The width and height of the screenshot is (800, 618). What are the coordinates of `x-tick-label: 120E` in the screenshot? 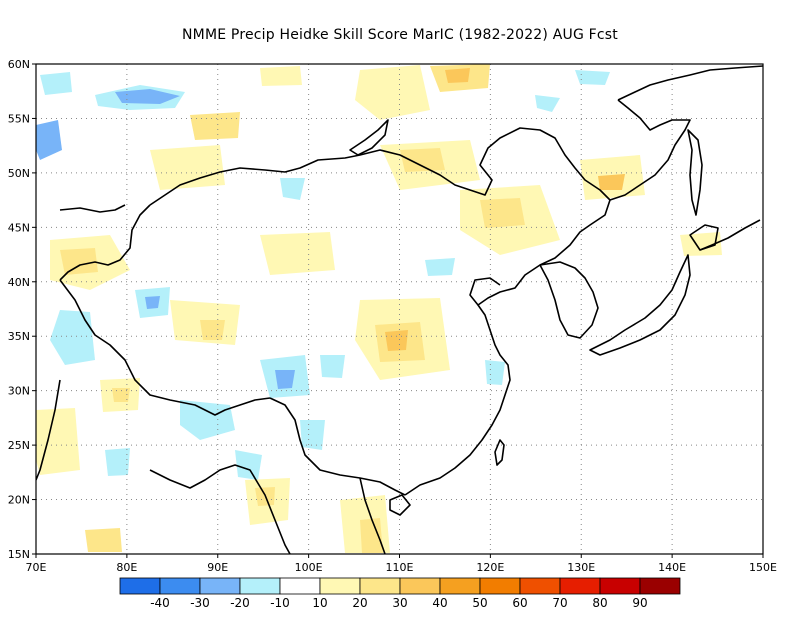 It's located at (490, 567).